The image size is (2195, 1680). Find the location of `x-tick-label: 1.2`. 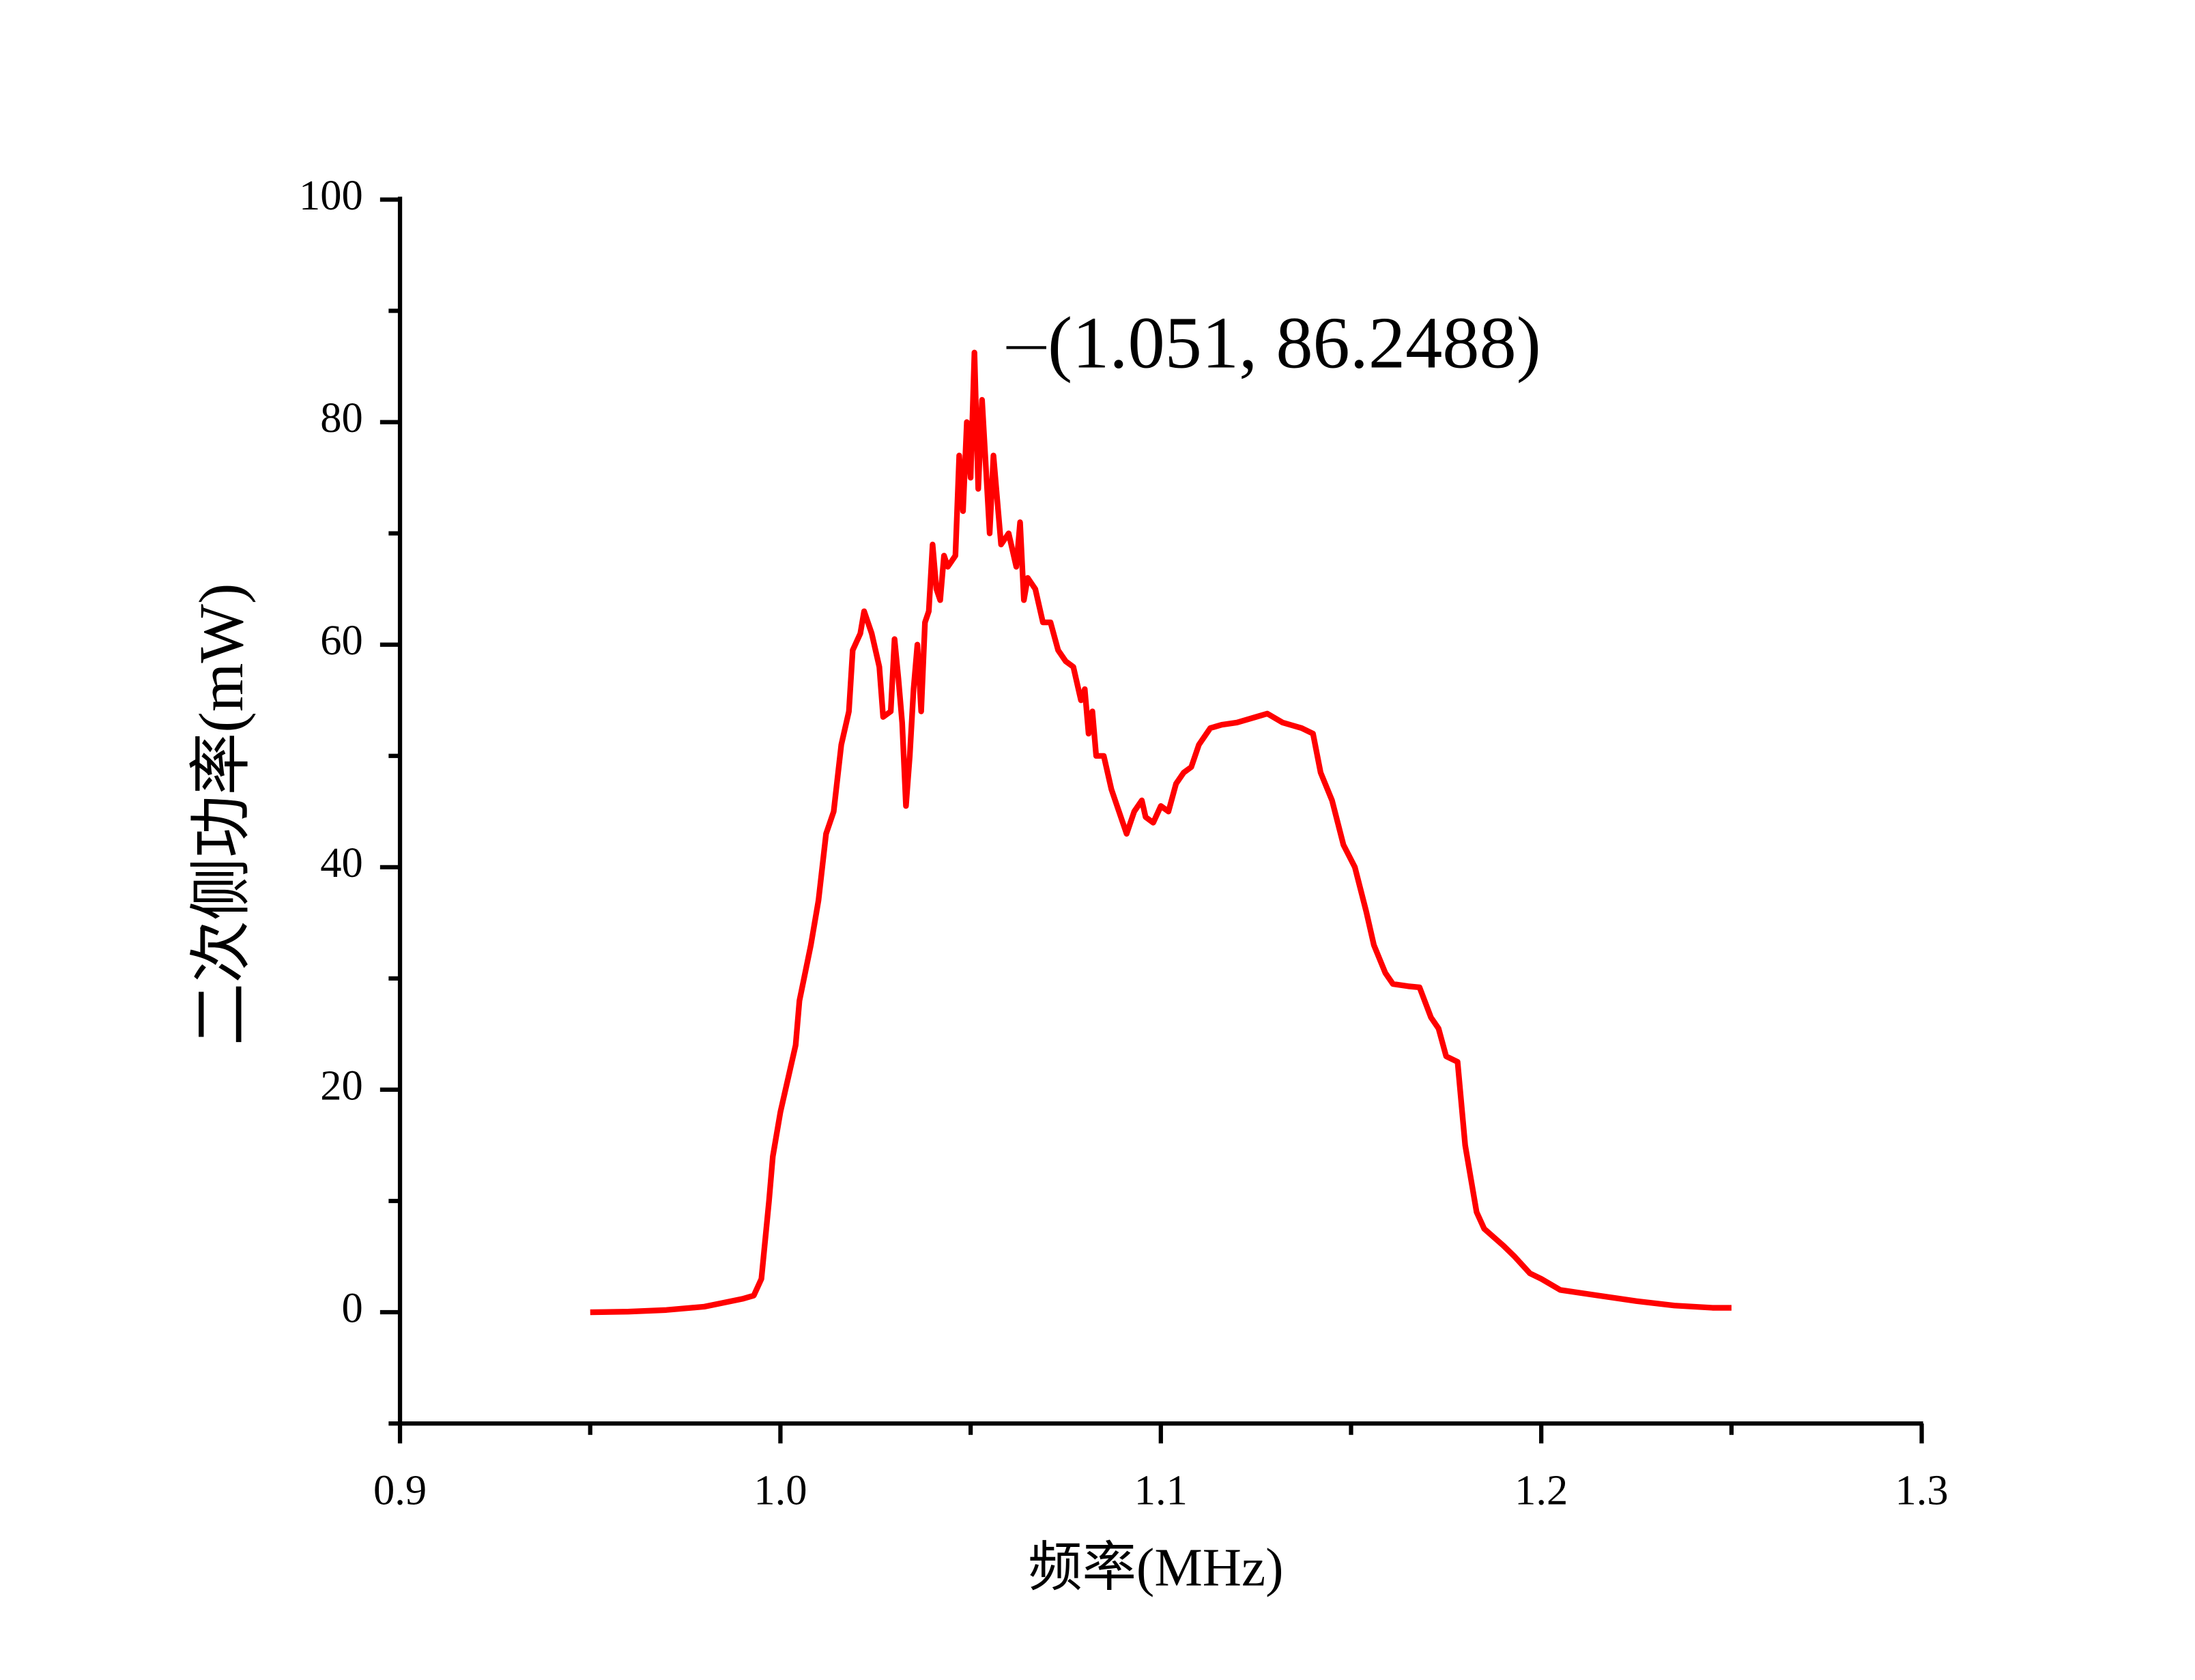

x-tick-label: 1.2 is located at coordinates (1541, 1490).